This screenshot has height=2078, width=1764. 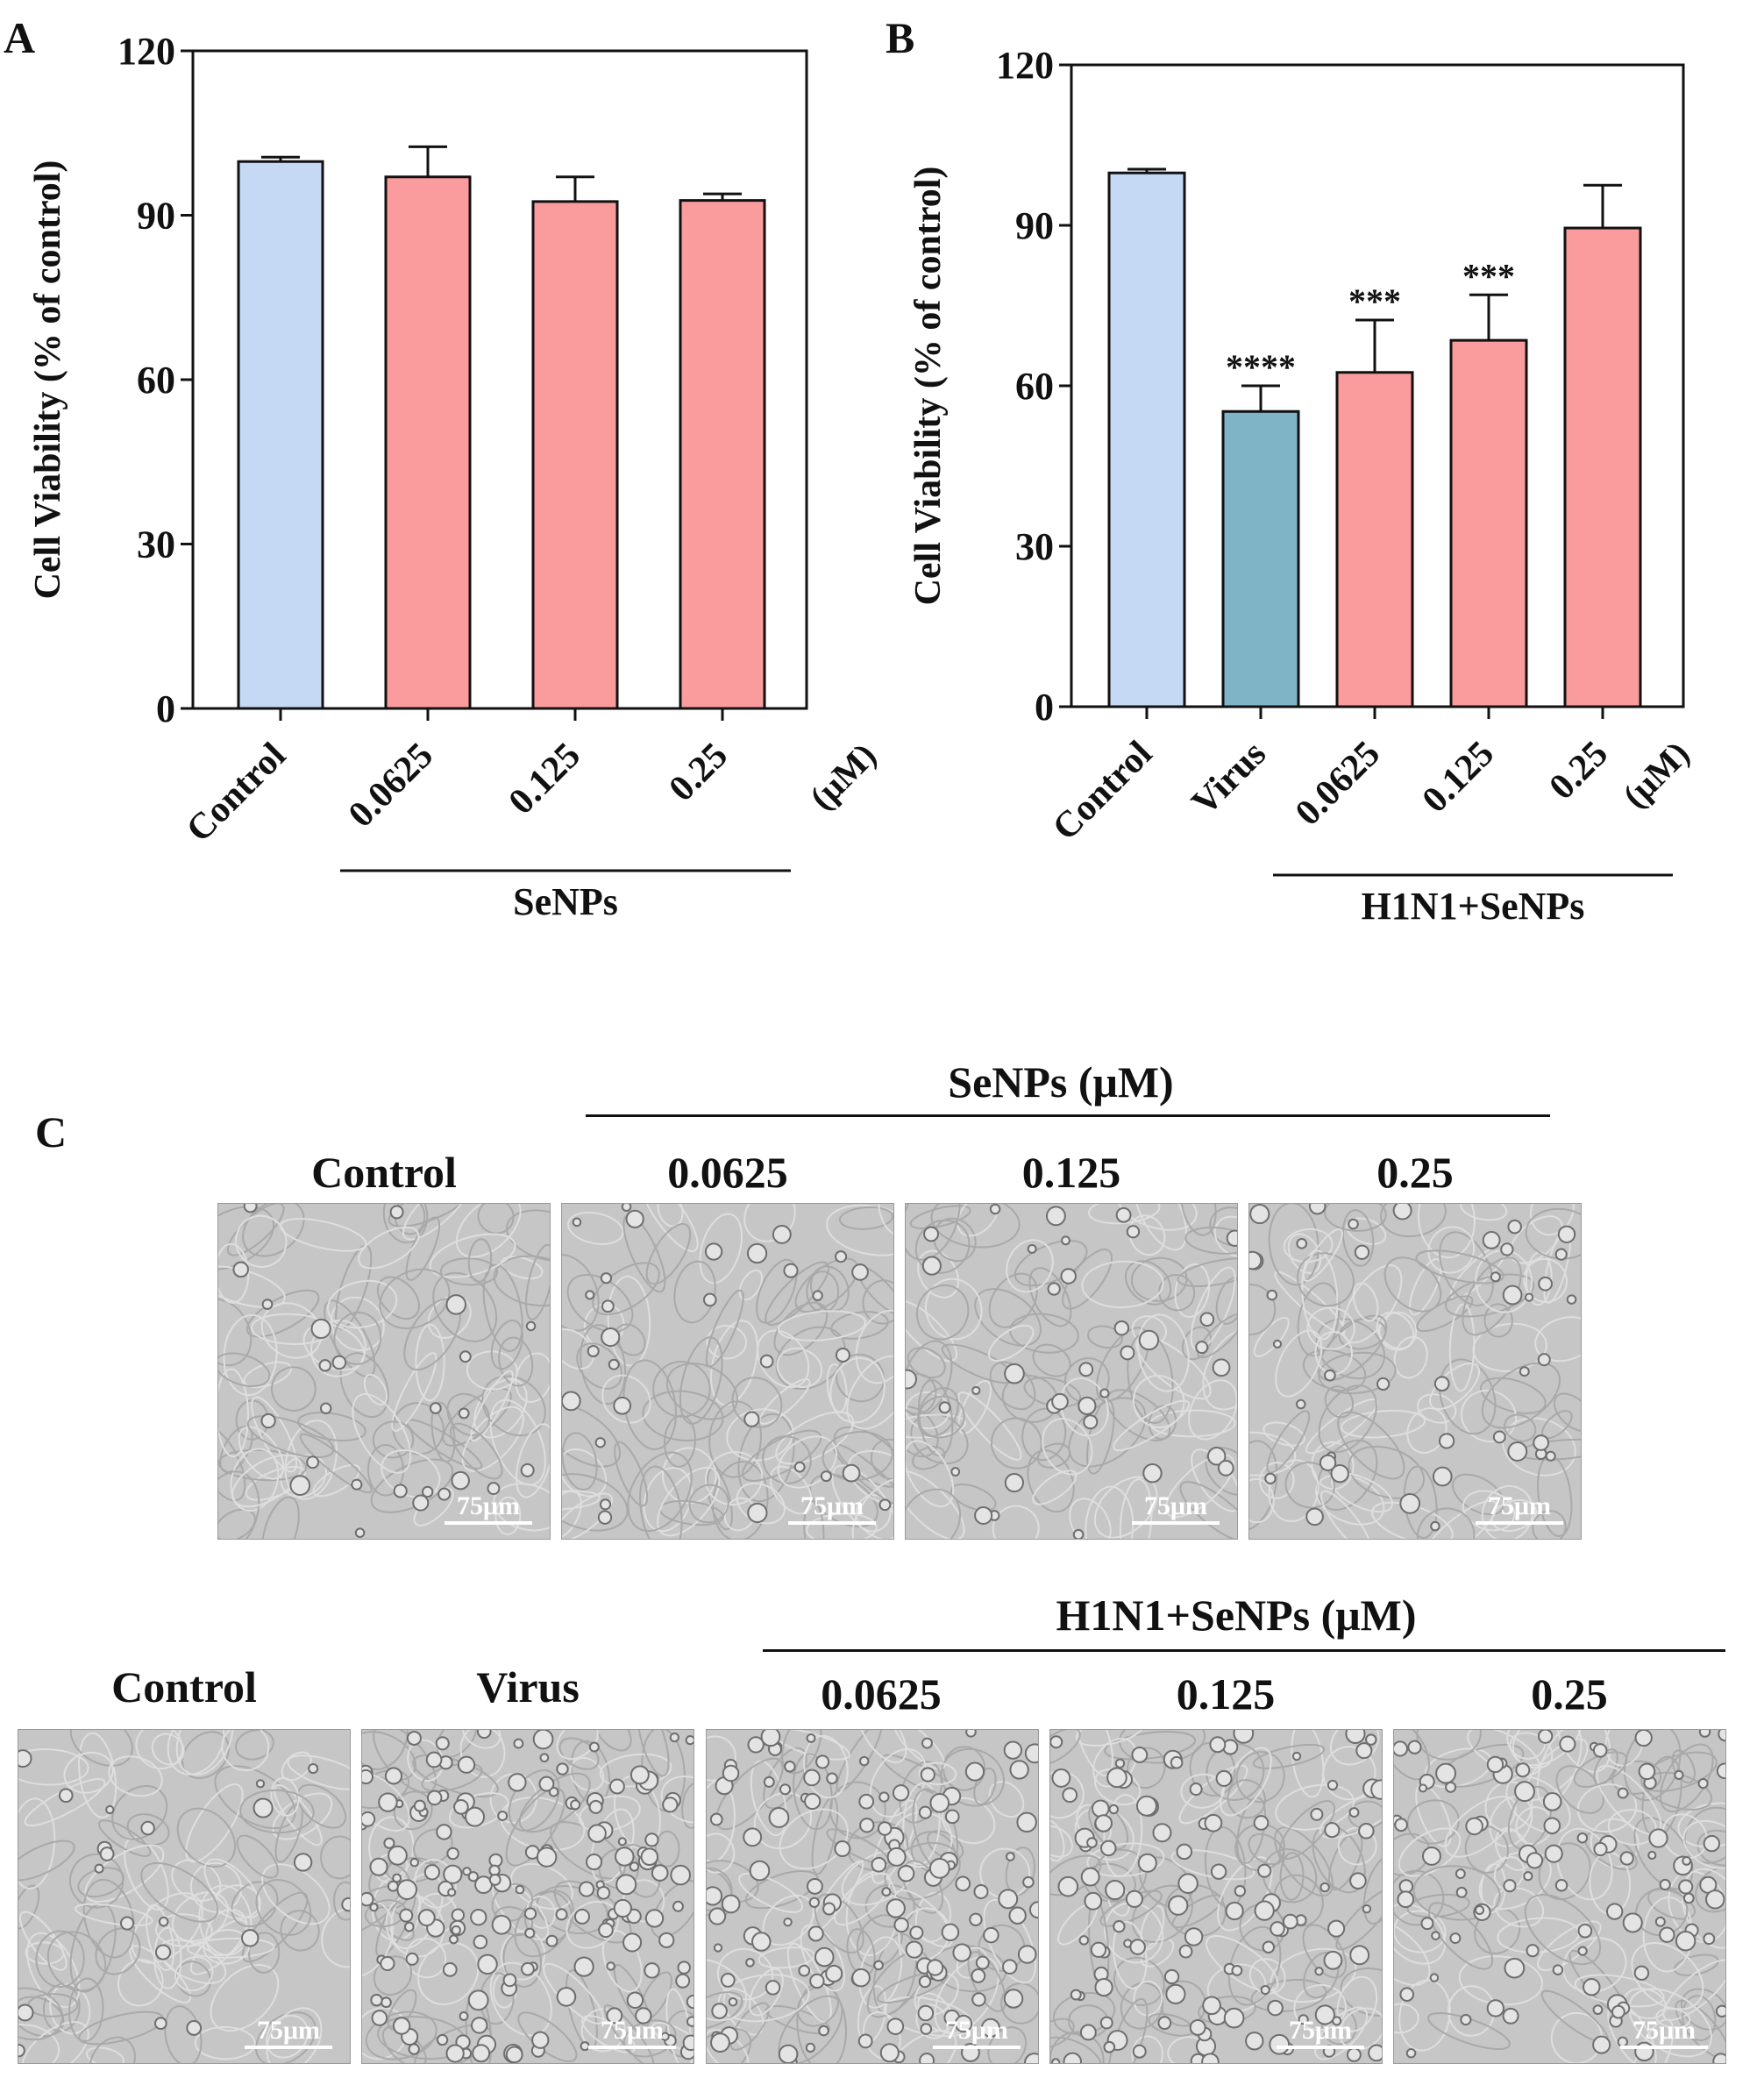 What do you see at coordinates (1034, 546) in the screenshot?
I see `y-tick-label: 30` at bounding box center [1034, 546].